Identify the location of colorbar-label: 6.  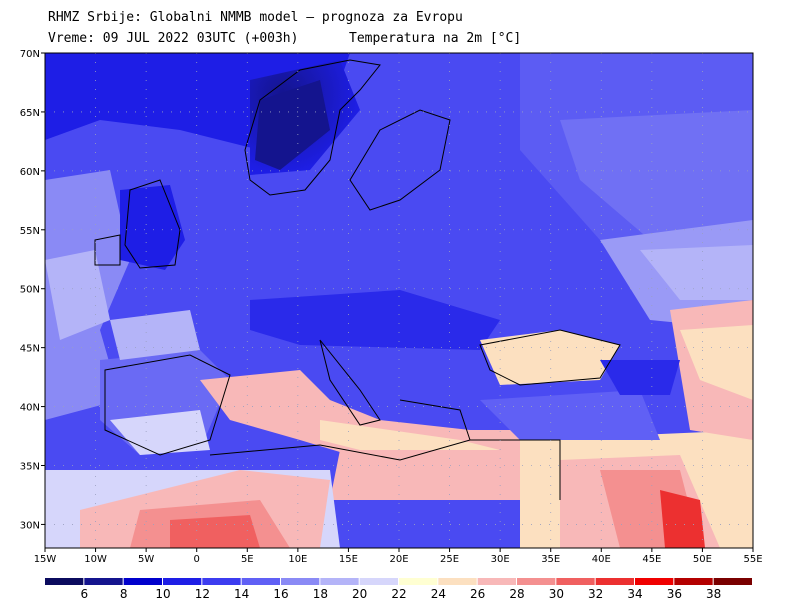
(85, 593).